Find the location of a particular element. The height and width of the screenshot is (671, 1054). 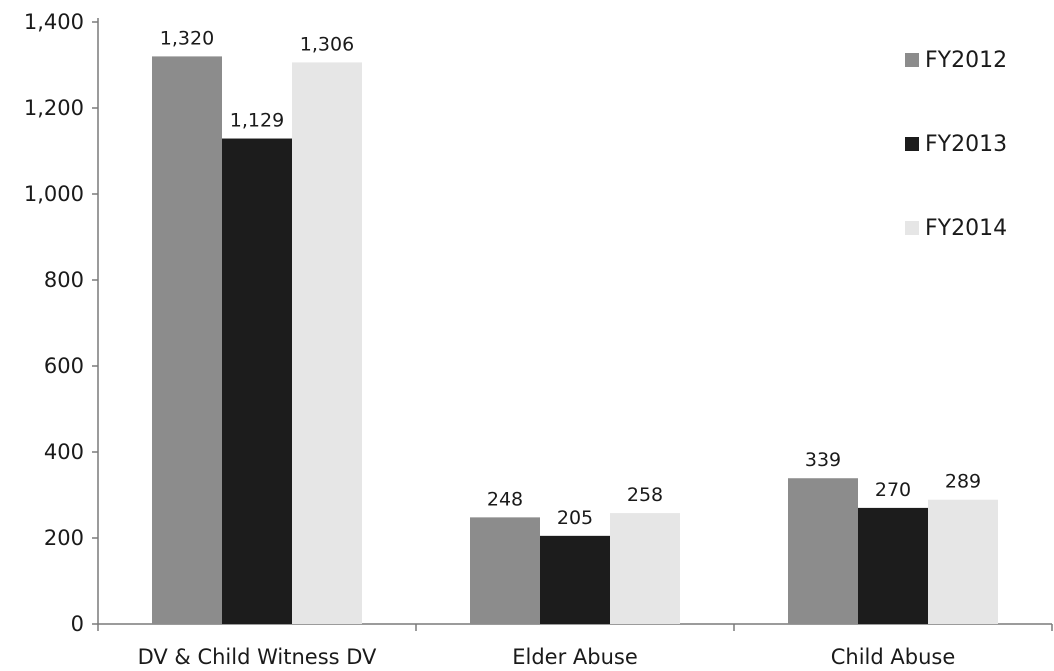

data-label: 1,320 is located at coordinates (187, 38).